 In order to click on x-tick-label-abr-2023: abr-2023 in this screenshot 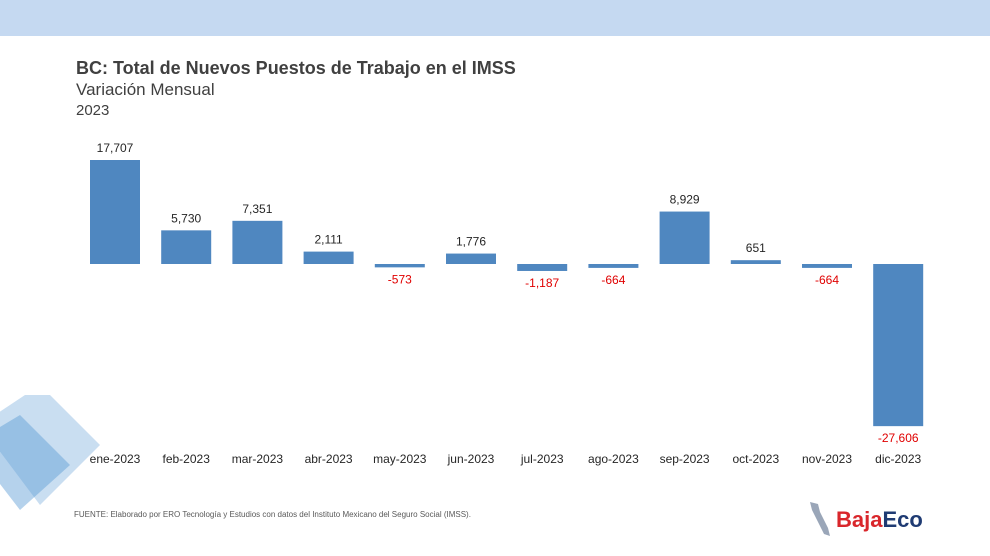, I will do `click(329, 459)`.